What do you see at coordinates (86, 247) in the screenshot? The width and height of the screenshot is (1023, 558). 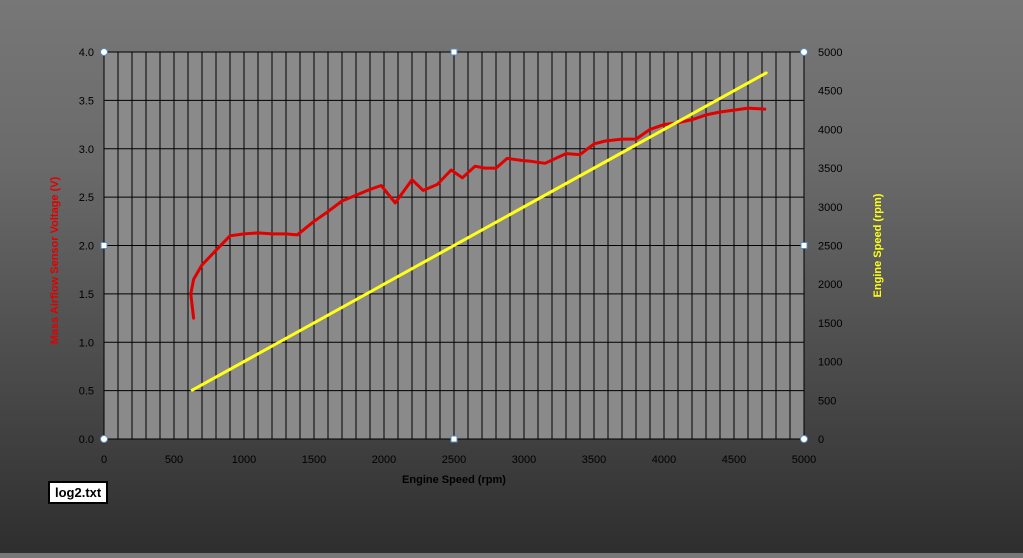 I see `y-left-tick-label: 2.0` at bounding box center [86, 247].